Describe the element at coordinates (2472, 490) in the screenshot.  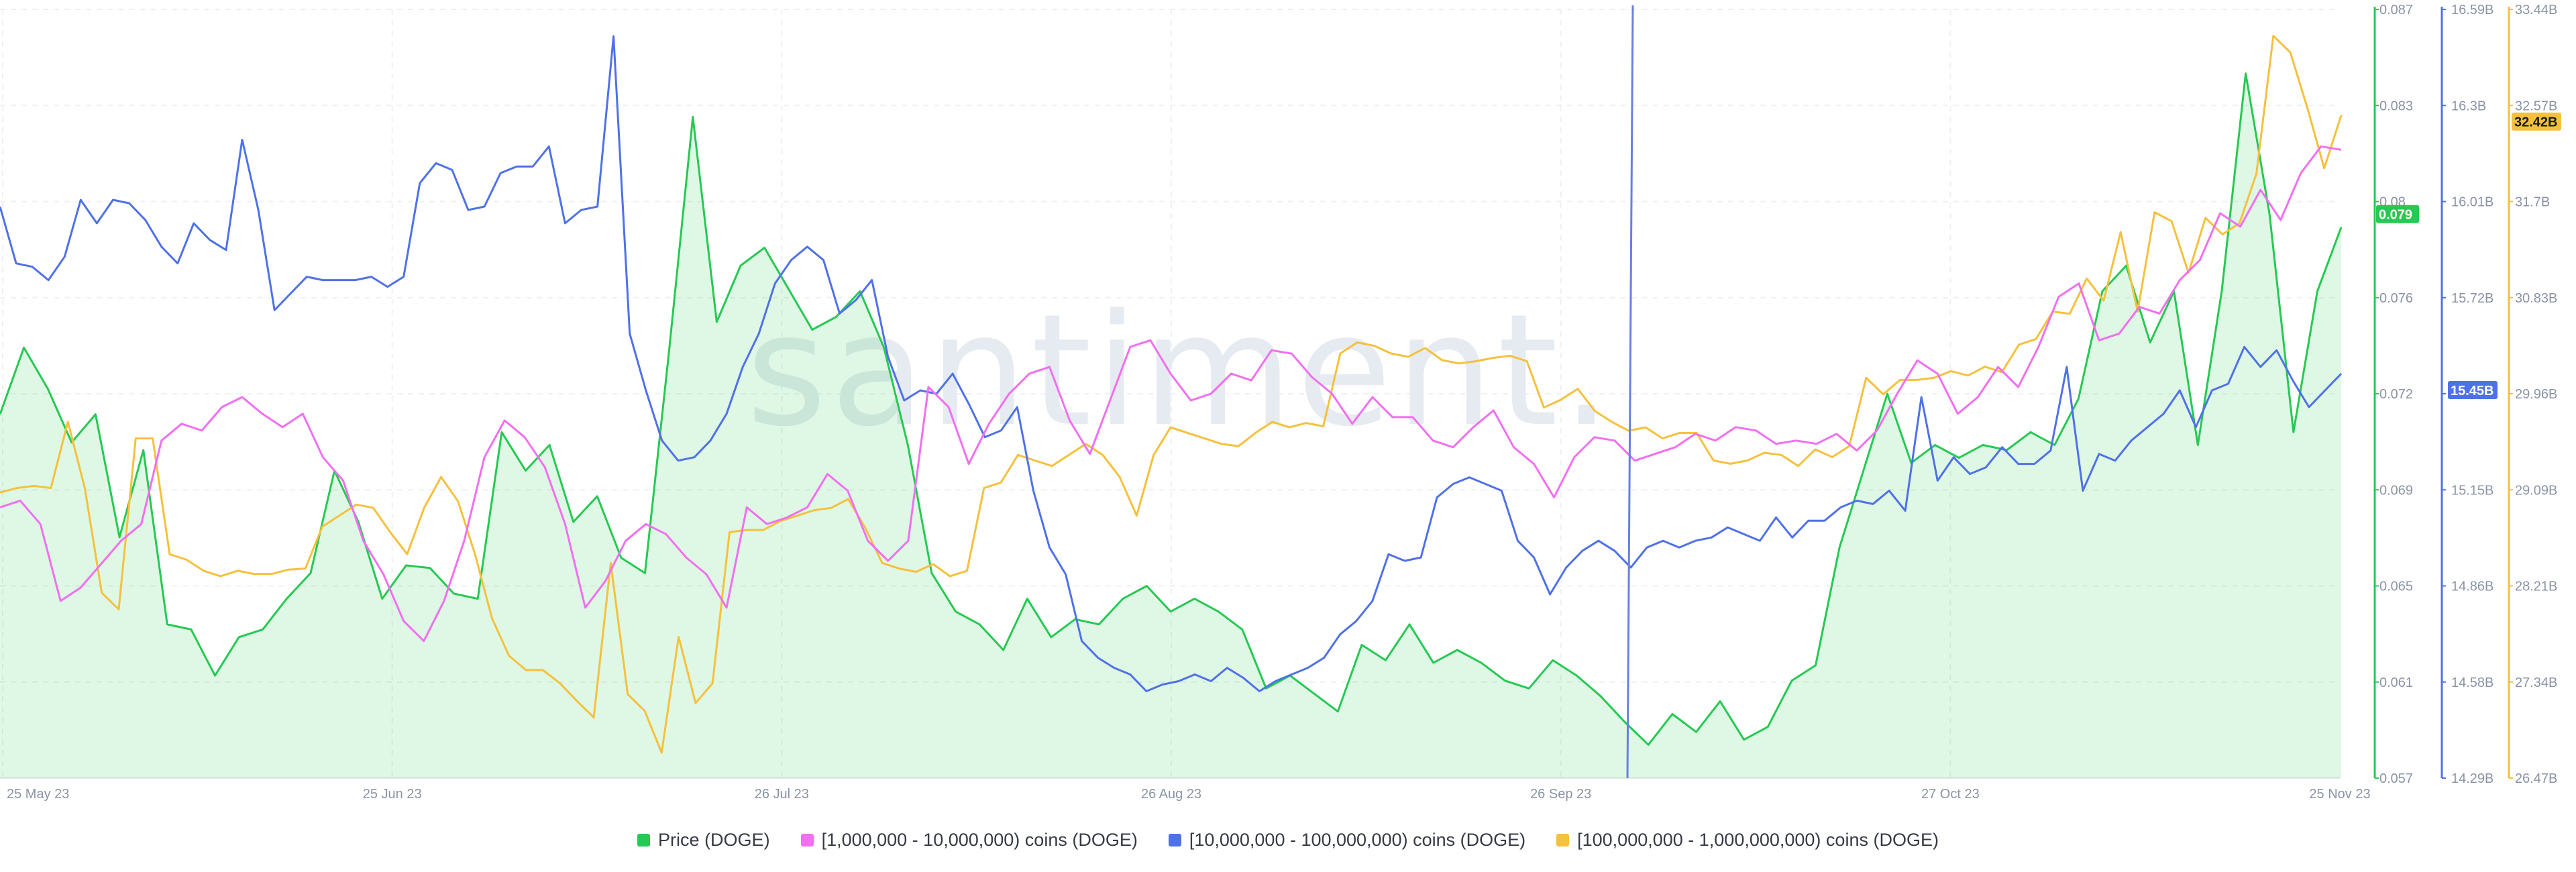
I see `y-axis-tick-label: 15.15B` at that location.